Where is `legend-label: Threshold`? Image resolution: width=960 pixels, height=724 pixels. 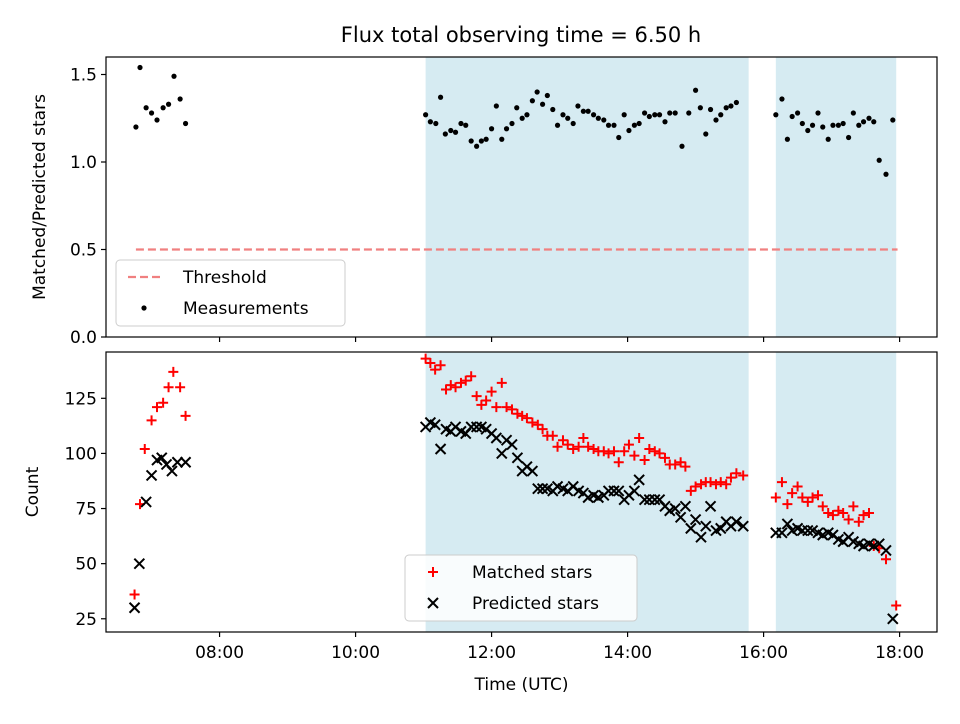 legend-label: Threshold is located at coordinates (224, 278).